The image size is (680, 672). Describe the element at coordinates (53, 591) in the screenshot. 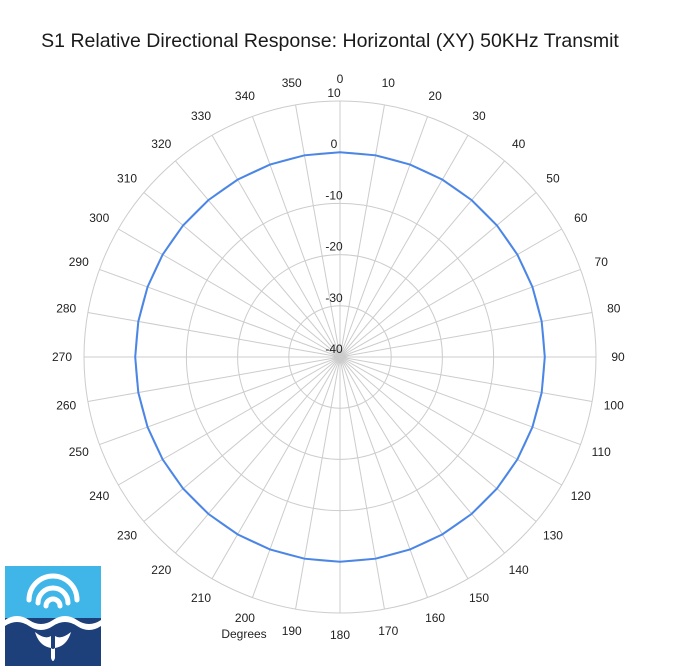

I see `sonar-waves-icon` at that location.